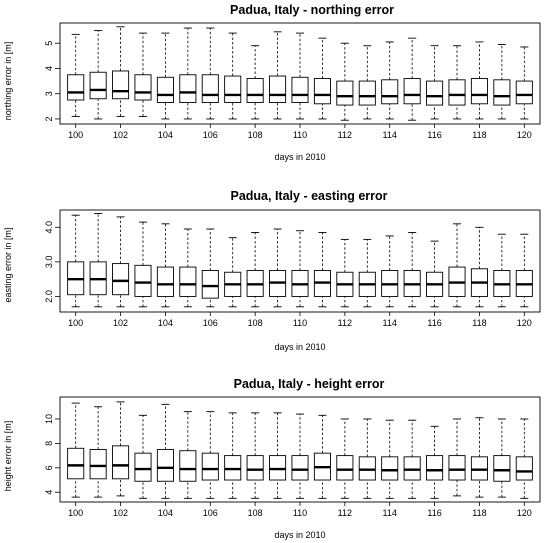 This screenshot has width=550, height=543. What do you see at coordinates (120, 135) in the screenshot?
I see `northing-x-tick-label: 102` at bounding box center [120, 135].